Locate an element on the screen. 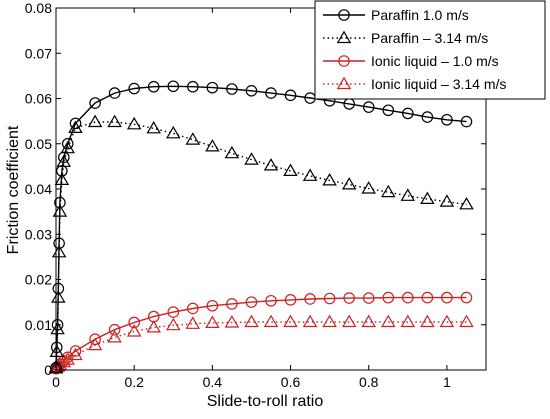  x-tick-label: 0.2 is located at coordinates (134, 382).